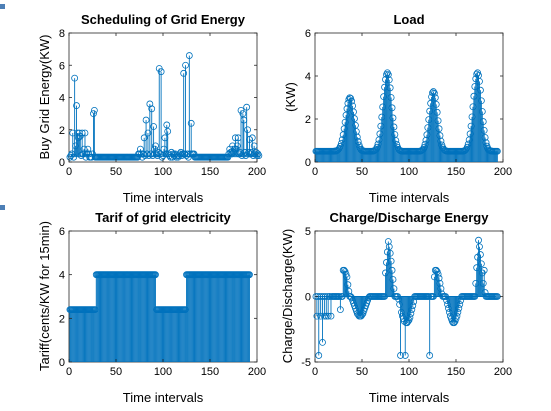 The width and height of the screenshot is (551, 411). Describe the element at coordinates (2, 207) in the screenshot. I see `left-edge-marker-bottom` at that location.